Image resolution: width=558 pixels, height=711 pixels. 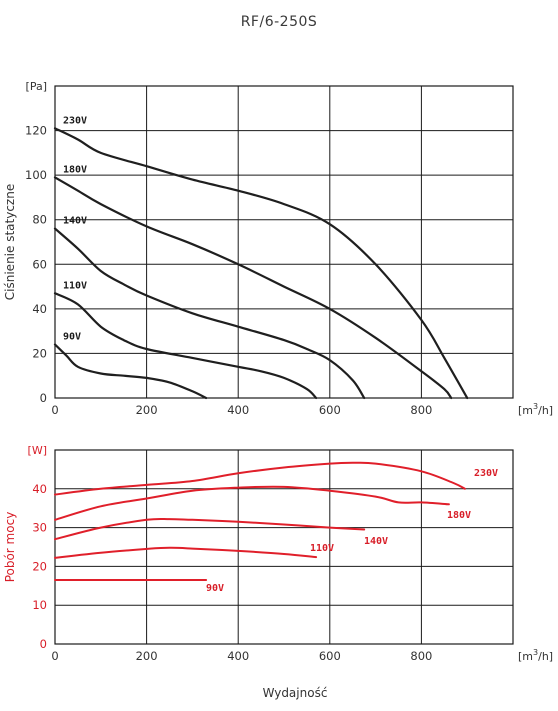 I want to click on power-y-tick-label: 20, so click(x=39, y=566).